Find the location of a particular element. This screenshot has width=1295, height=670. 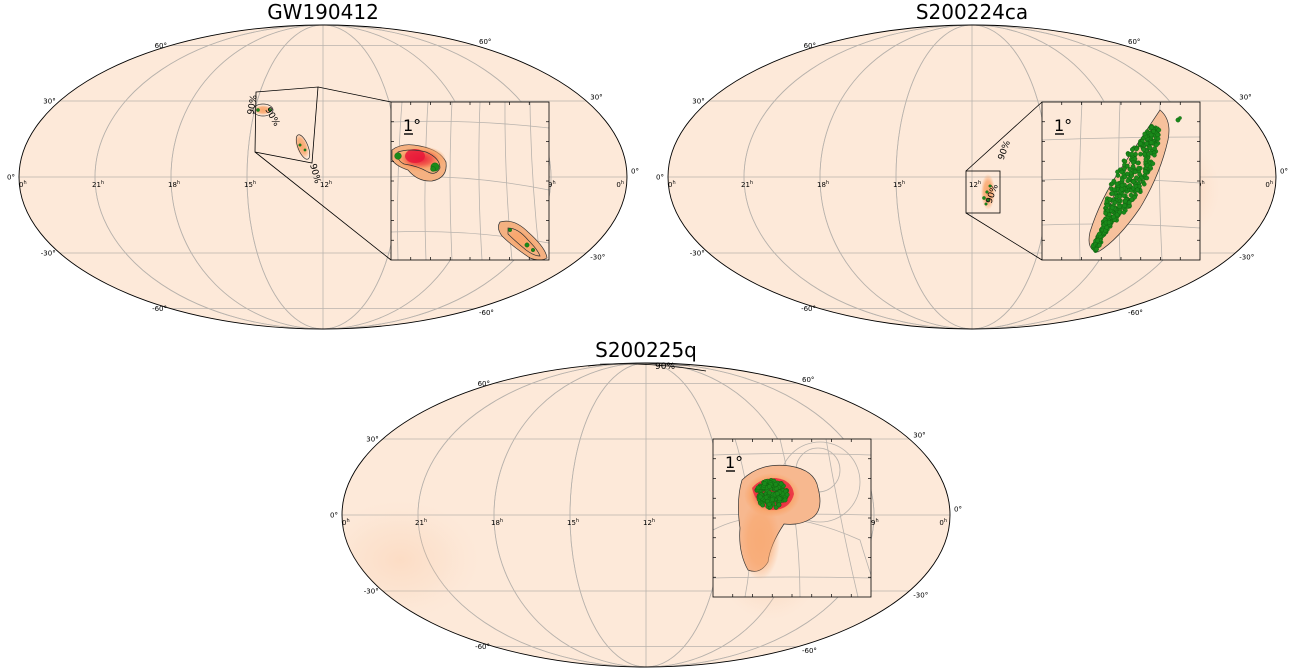

map-title: GW190412 is located at coordinates (323, 12).